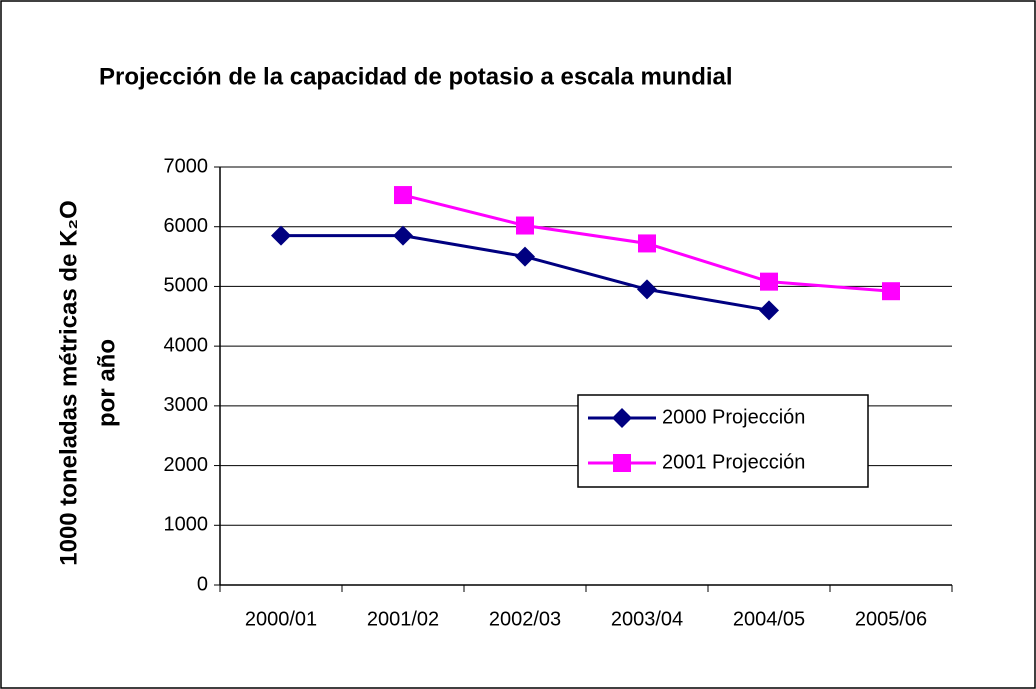 The height and width of the screenshot is (689, 1036). I want to click on y-axis-label: por año, so click(106, 383).